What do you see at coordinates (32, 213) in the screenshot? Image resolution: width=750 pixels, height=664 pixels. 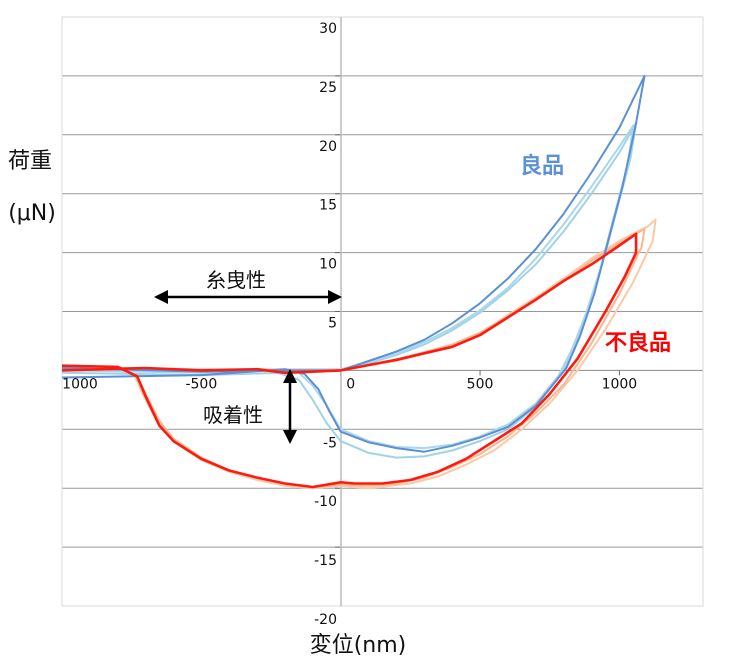 I see `y-axis-label-line2: (μN)` at bounding box center [32, 213].